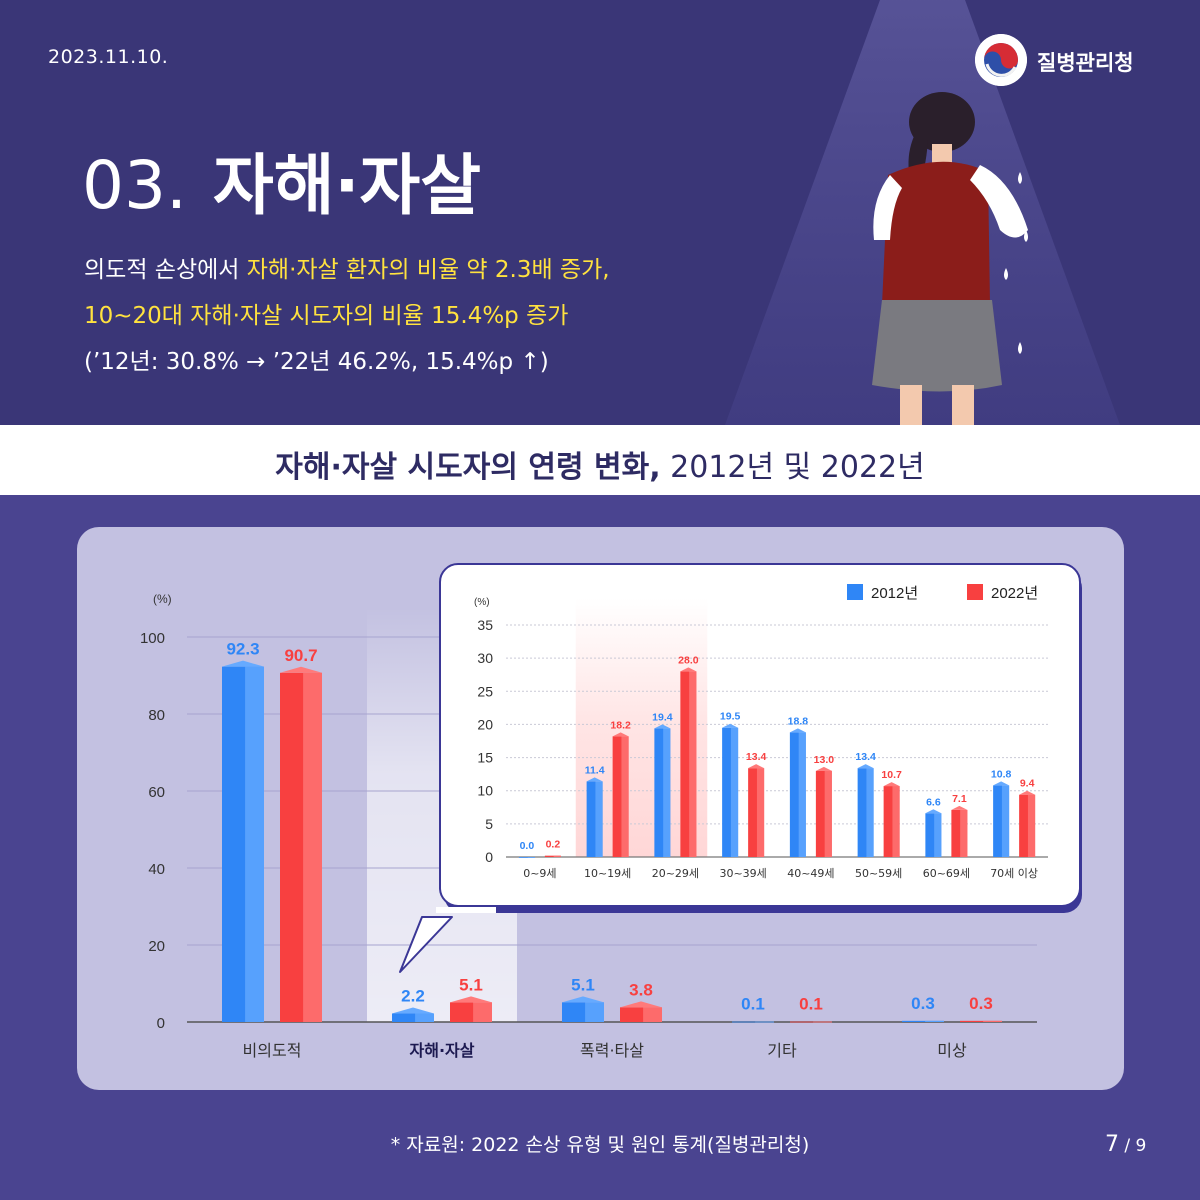  Describe the element at coordinates (485, 758) in the screenshot. I see `inset-y-tick-label: 15` at that location.